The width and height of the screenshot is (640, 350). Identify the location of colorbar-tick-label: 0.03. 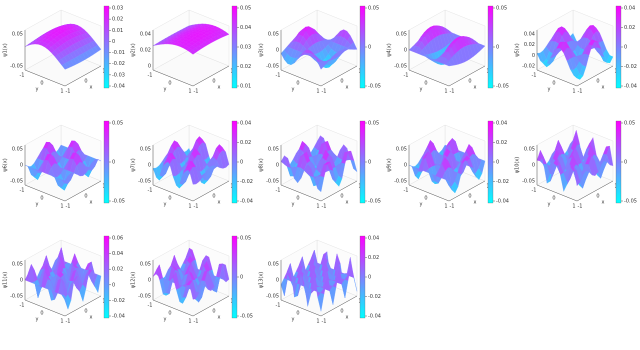
(245, 48).